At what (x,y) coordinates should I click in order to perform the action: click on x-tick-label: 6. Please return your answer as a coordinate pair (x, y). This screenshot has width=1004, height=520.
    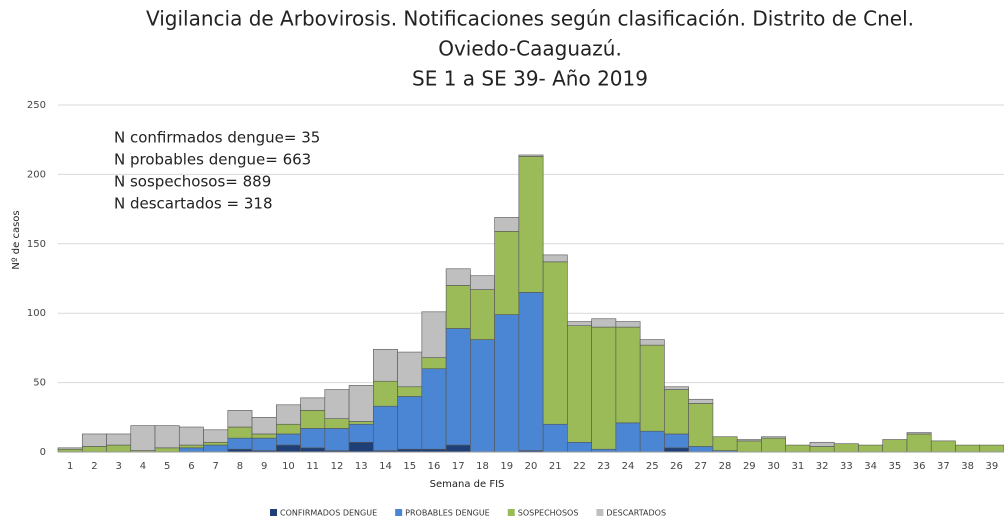
    Looking at the image, I should click on (191, 466).